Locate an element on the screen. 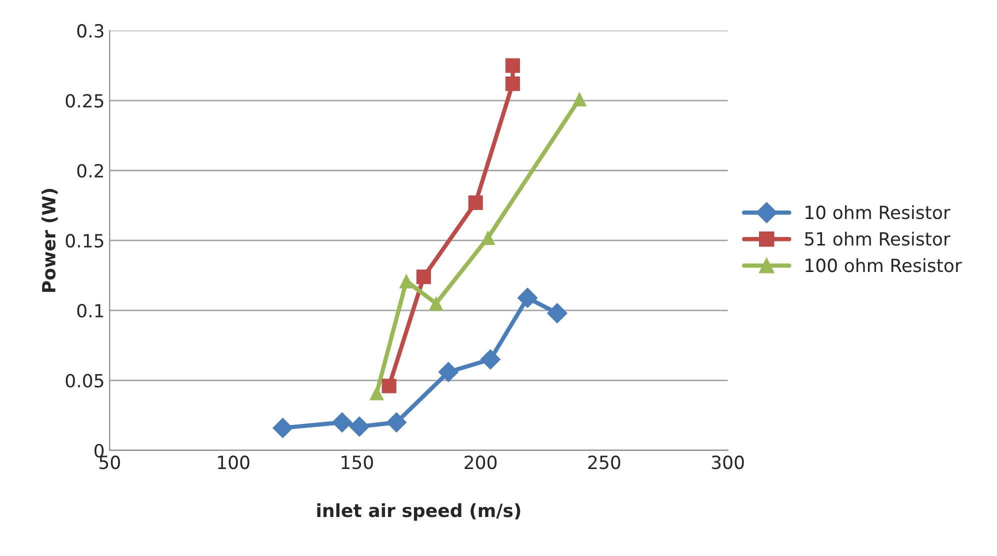  y-tick-label: 0.3 is located at coordinates (90, 31).